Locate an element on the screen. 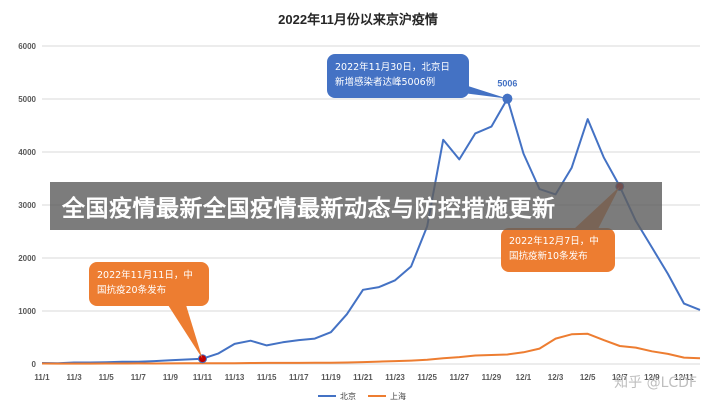 This screenshot has height=413, width=717. watermark: 知乎 @LCDF is located at coordinates (655, 383).